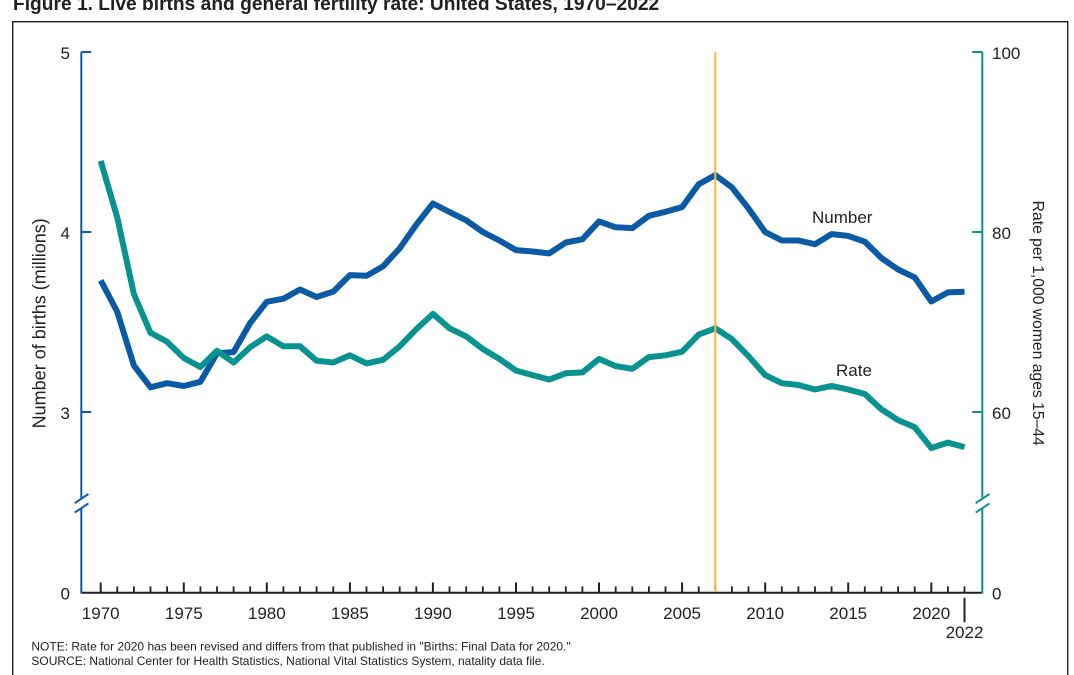 This screenshot has width=1074, height=675. I want to click on svg-text: 4, so click(65, 233).